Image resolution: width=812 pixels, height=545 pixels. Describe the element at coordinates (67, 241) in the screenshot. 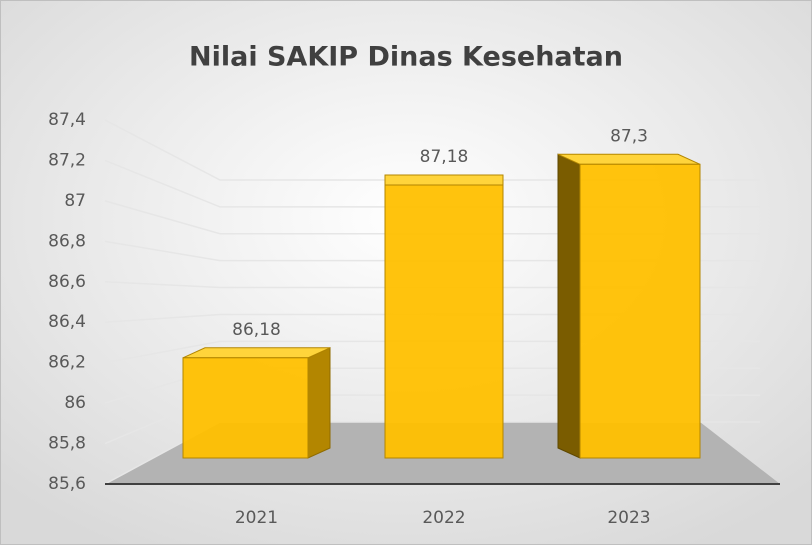

I see `y-tick-label: 86,8` at that location.